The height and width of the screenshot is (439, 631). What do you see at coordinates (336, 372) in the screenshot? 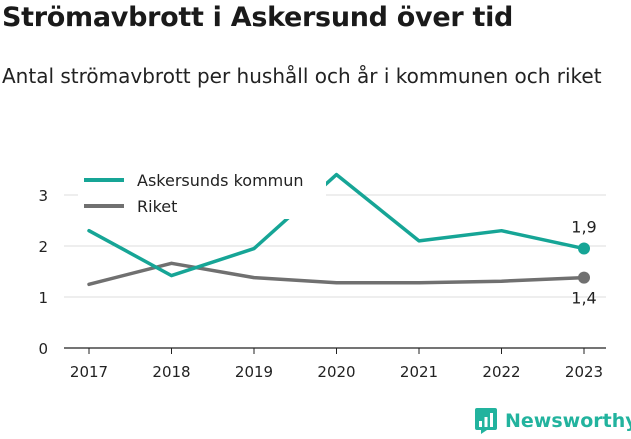
I see `x-tick-label: 2020` at bounding box center [336, 372].